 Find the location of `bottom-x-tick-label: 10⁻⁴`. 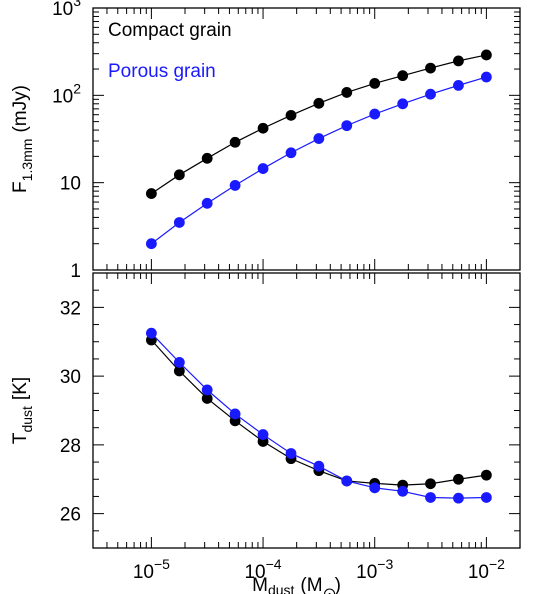

bottom-x-tick-label: 10⁻⁴ is located at coordinates (262, 569).